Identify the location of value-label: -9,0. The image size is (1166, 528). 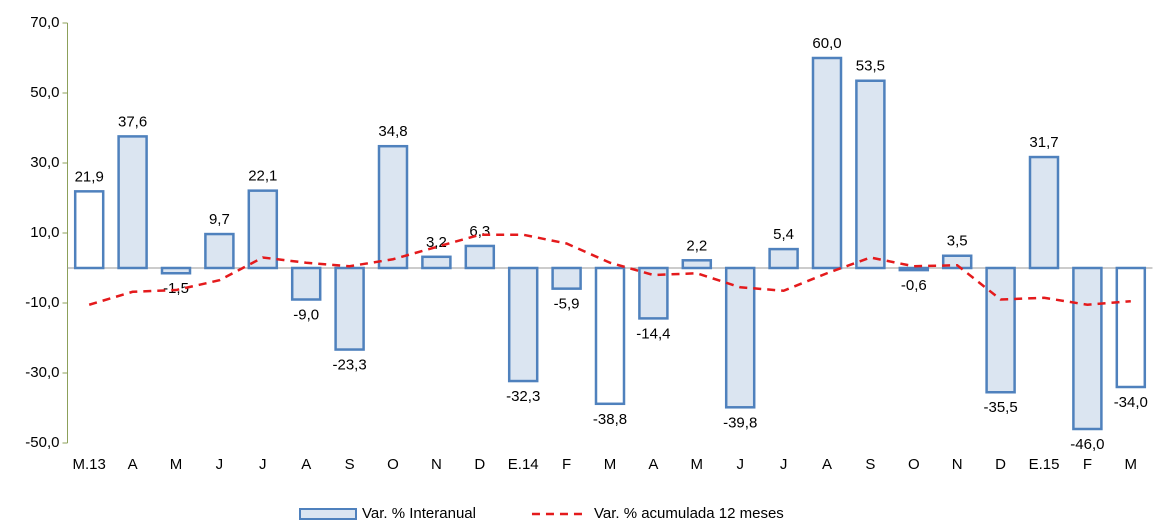
(306, 314).